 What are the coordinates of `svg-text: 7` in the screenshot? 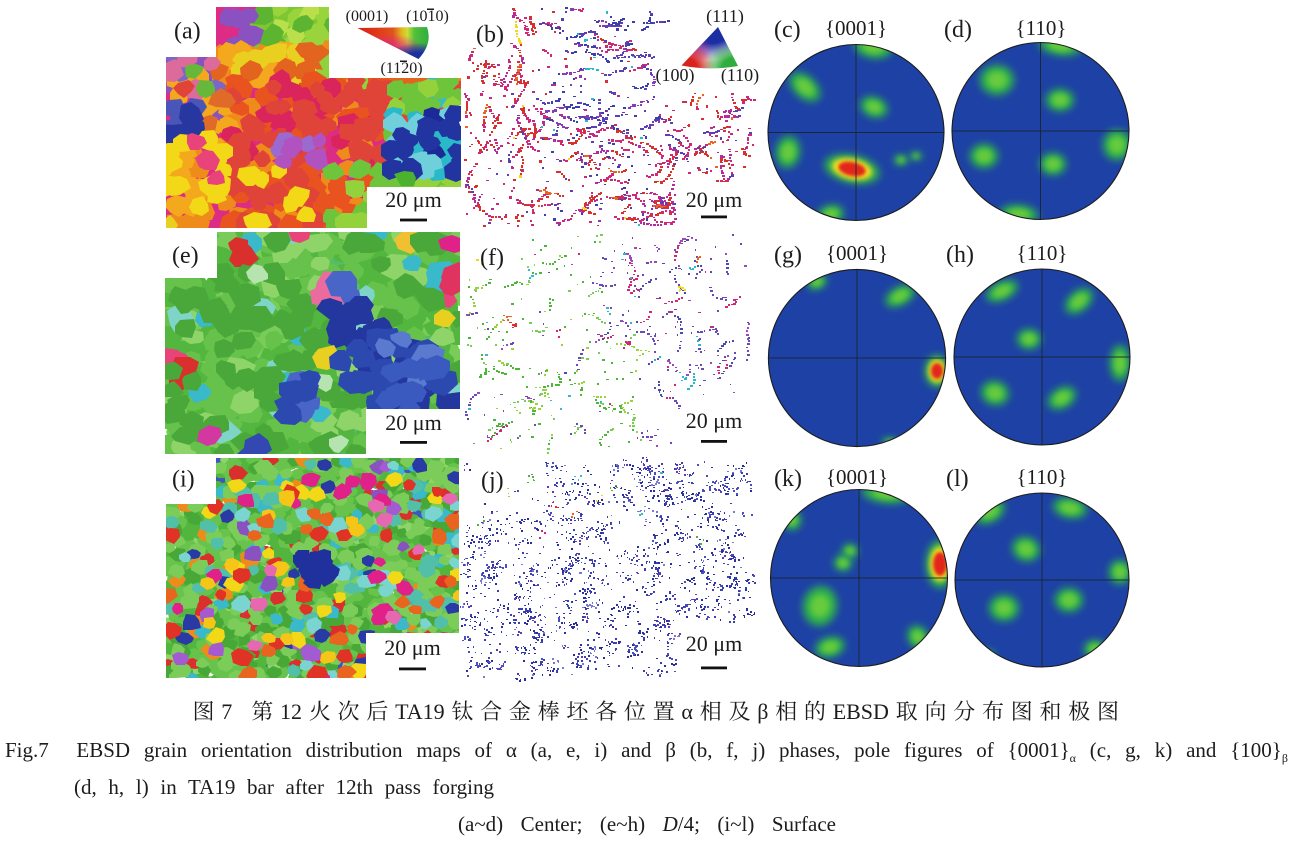 It's located at (226, 711).